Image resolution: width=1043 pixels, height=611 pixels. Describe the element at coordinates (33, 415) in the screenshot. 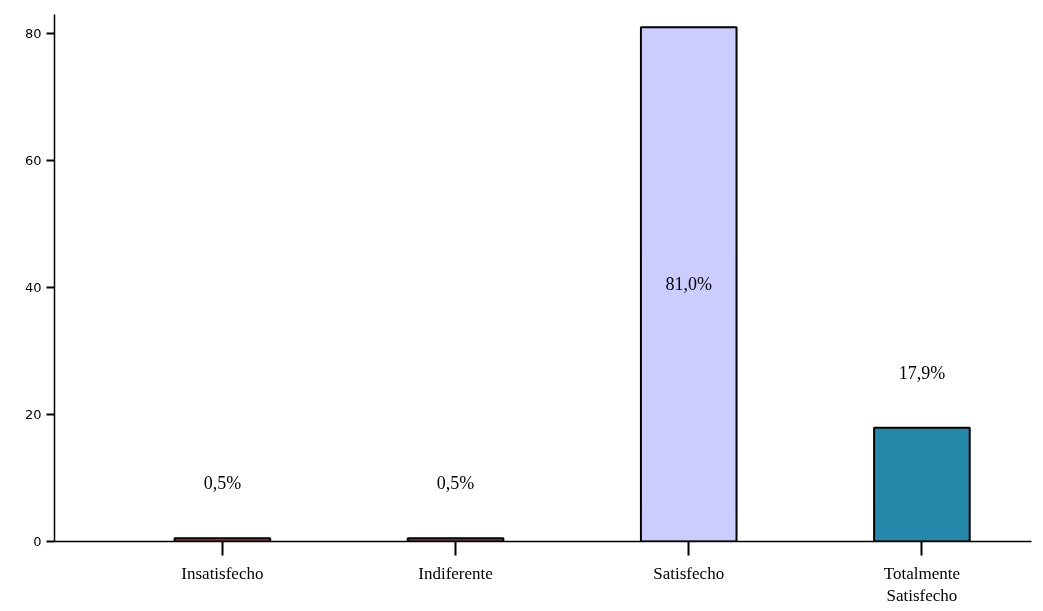

I see `y-tick-label: 20` at that location.